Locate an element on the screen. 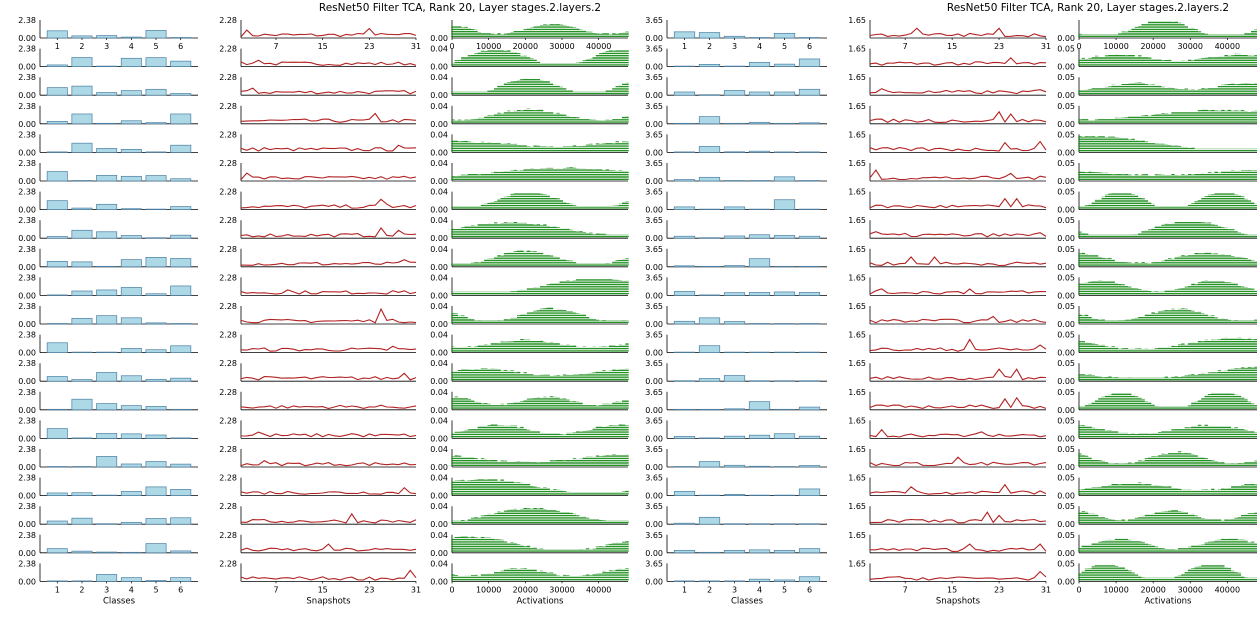 Image resolution: width=1257 pixels, height=623 pixels. activations-xtick-label: 0 is located at coordinates (1078, 589).